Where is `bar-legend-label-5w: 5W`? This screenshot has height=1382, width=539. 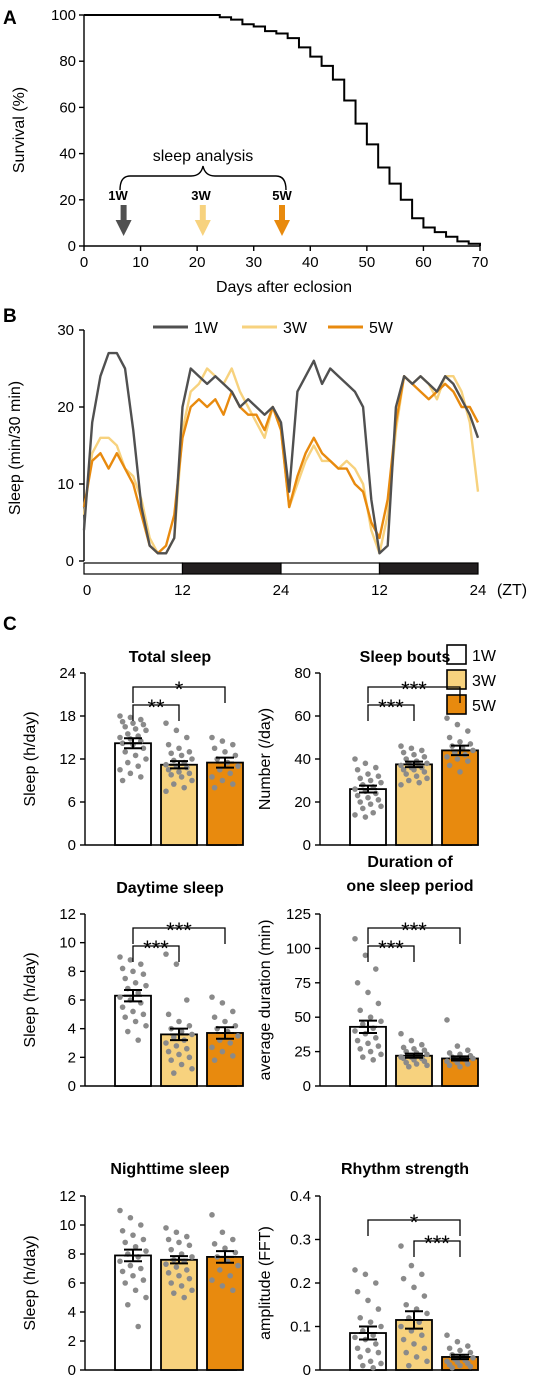
bar-legend-label-5w: 5W is located at coordinates (484, 706).